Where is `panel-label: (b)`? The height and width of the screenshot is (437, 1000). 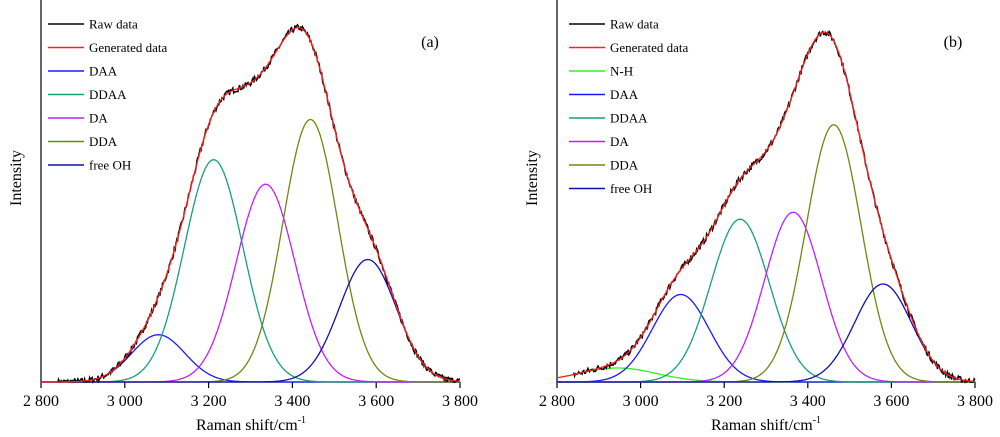
panel-label: (b) is located at coordinates (953, 42).